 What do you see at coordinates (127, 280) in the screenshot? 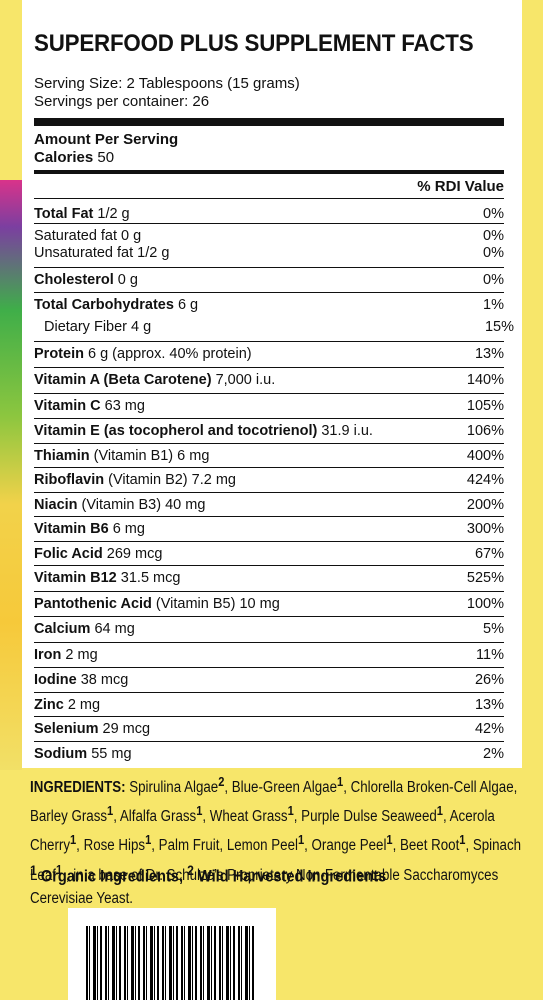
I see `nutrient-amount: 0 g` at bounding box center [127, 280].